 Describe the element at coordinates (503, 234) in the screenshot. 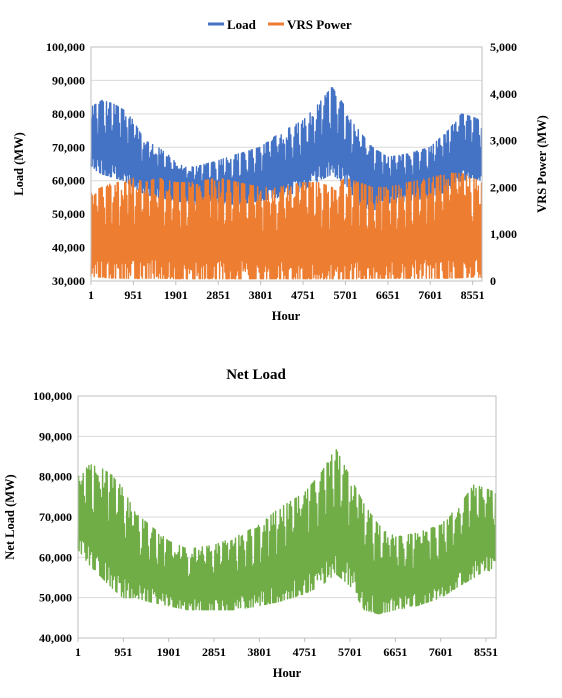

I see `y2-tick-label: 1,000` at that location.